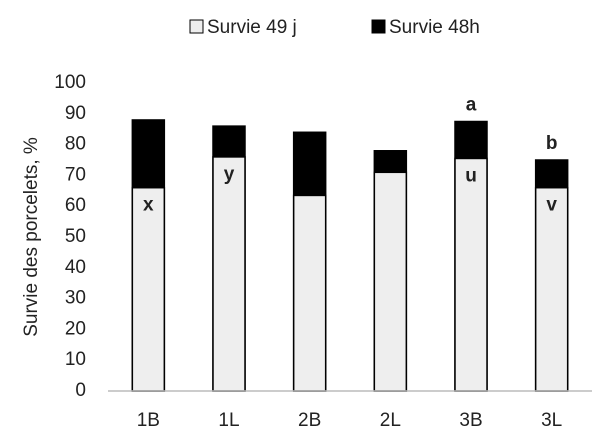 This screenshot has height=439, width=598. Describe the element at coordinates (309, 420) in the screenshot. I see `x-tick-label: 2B` at that location.